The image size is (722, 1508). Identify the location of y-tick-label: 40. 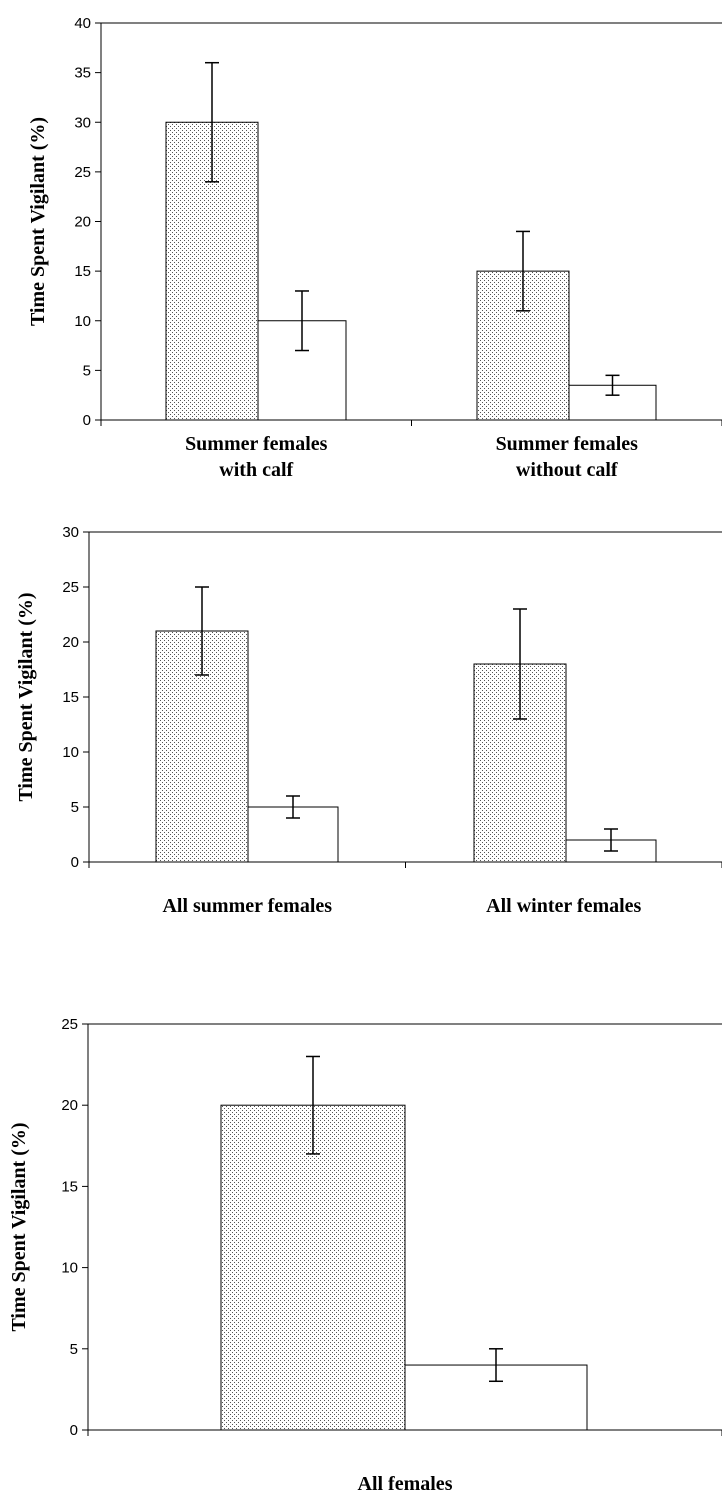
(82, 23).